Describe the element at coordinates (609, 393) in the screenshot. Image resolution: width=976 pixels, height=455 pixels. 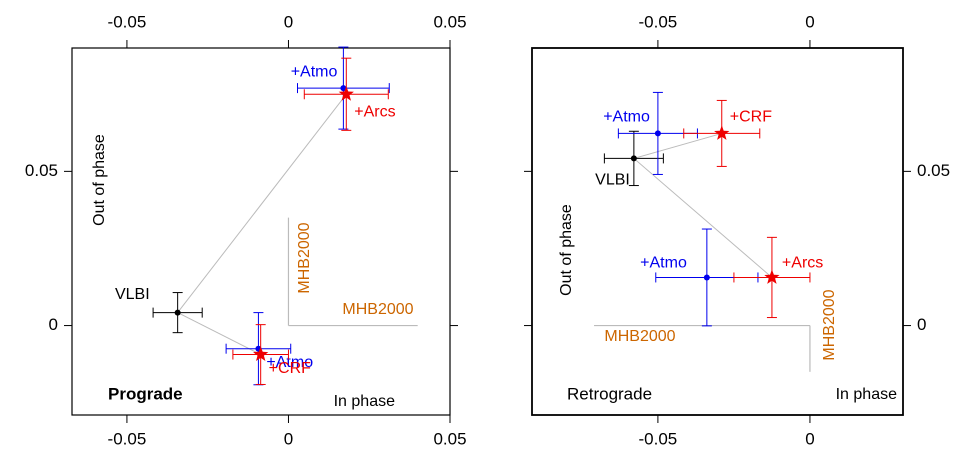
I see `panel-label: Retrograde` at that location.